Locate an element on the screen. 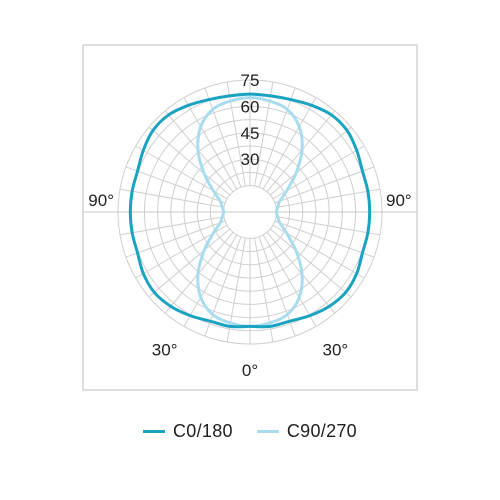 This screenshot has height=500, width=500. legend-item-c0-180: C0/180 is located at coordinates (188, 431).